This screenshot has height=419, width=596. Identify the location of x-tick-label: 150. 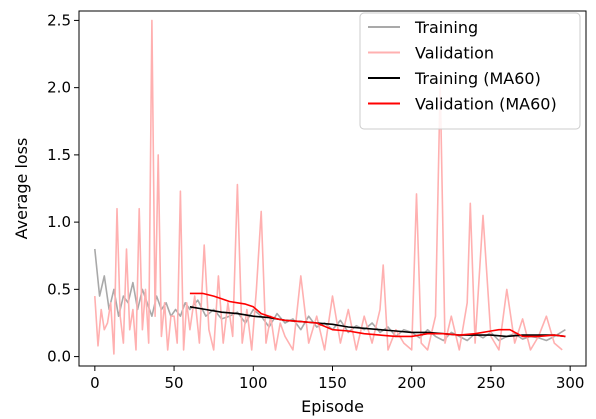
(332, 383).